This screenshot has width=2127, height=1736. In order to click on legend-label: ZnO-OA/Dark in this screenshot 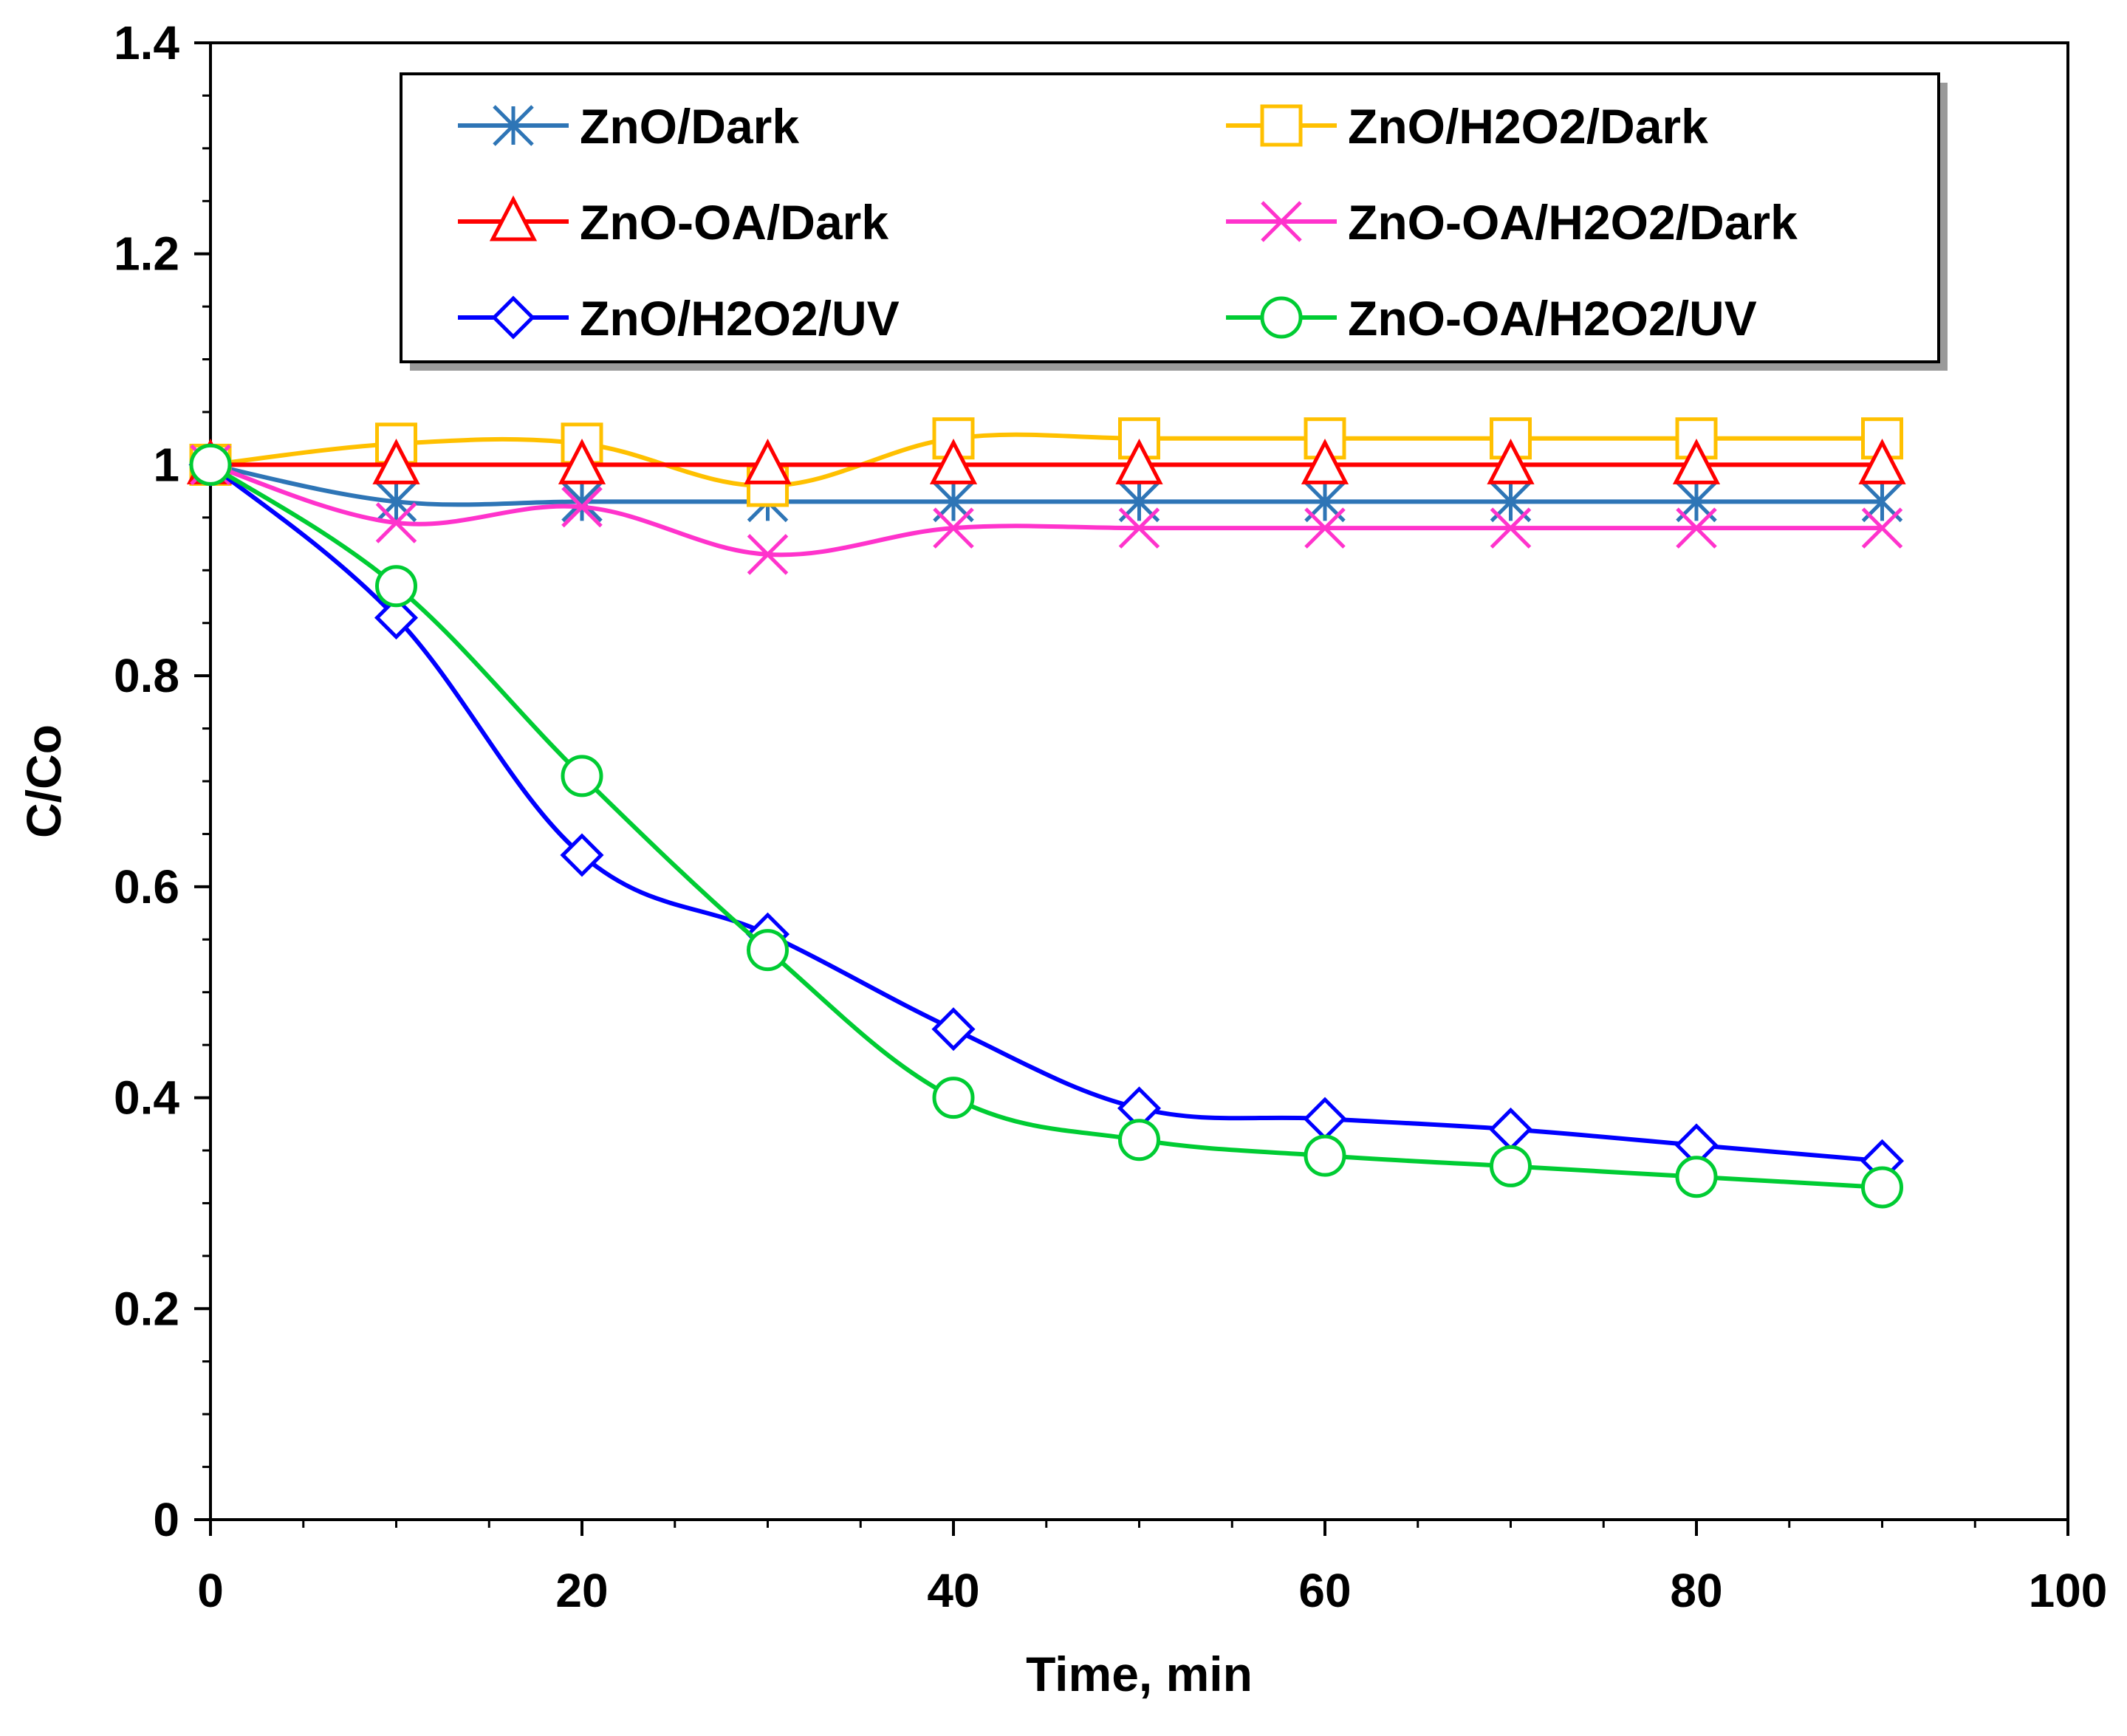, I will do `click(734, 222)`.